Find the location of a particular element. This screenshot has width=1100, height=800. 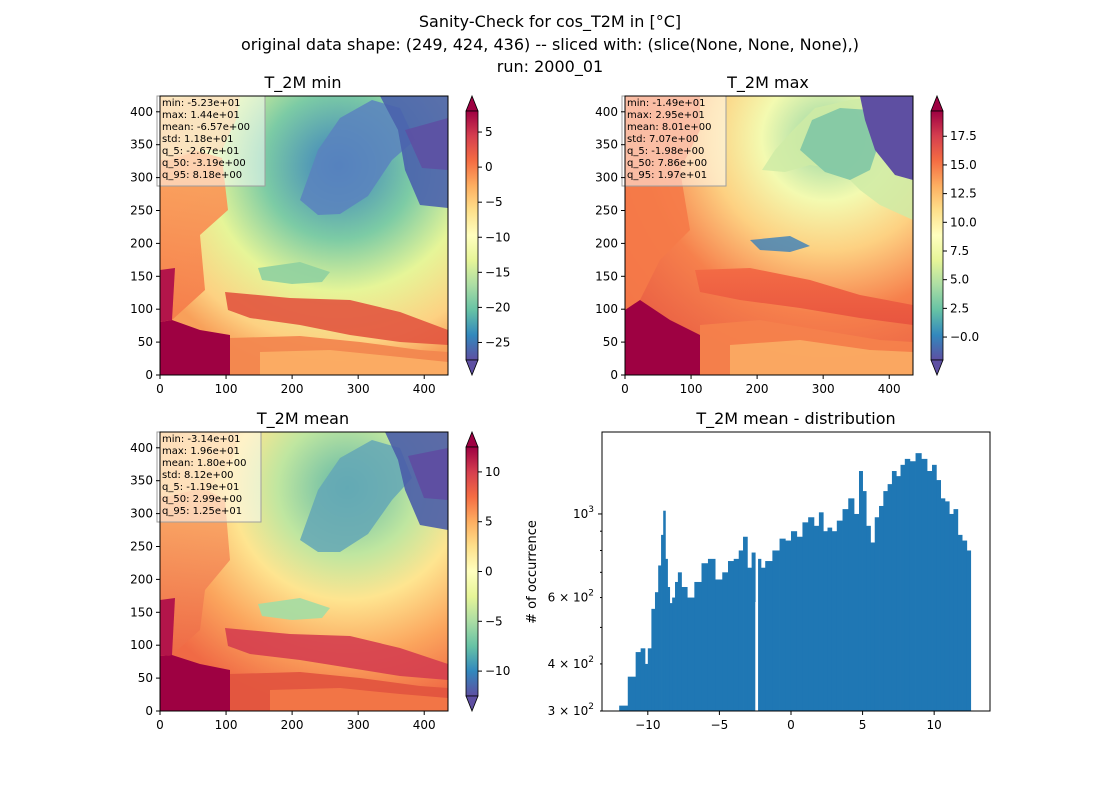

stat-line: std: 8.12e+00 is located at coordinates (198, 475).